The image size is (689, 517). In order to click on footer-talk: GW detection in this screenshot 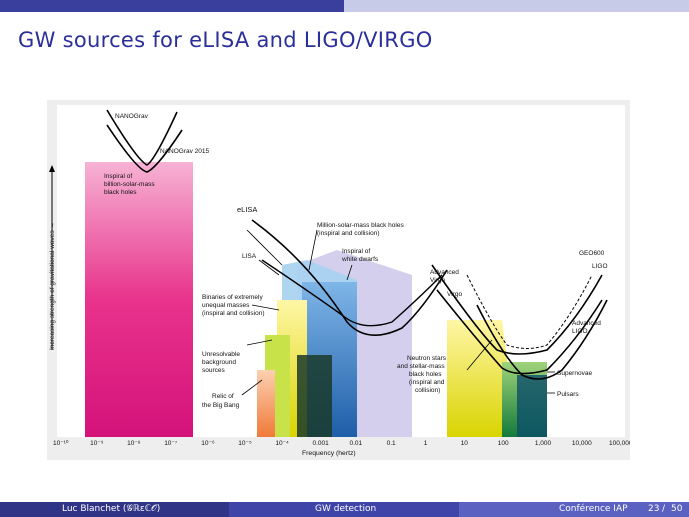, I will do `click(346, 509)`.